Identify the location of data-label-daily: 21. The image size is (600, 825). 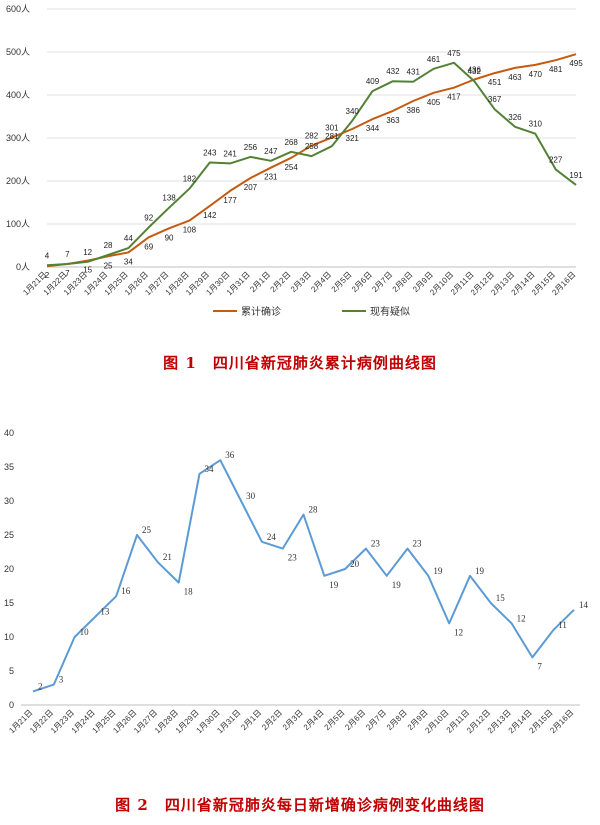
(167, 557).